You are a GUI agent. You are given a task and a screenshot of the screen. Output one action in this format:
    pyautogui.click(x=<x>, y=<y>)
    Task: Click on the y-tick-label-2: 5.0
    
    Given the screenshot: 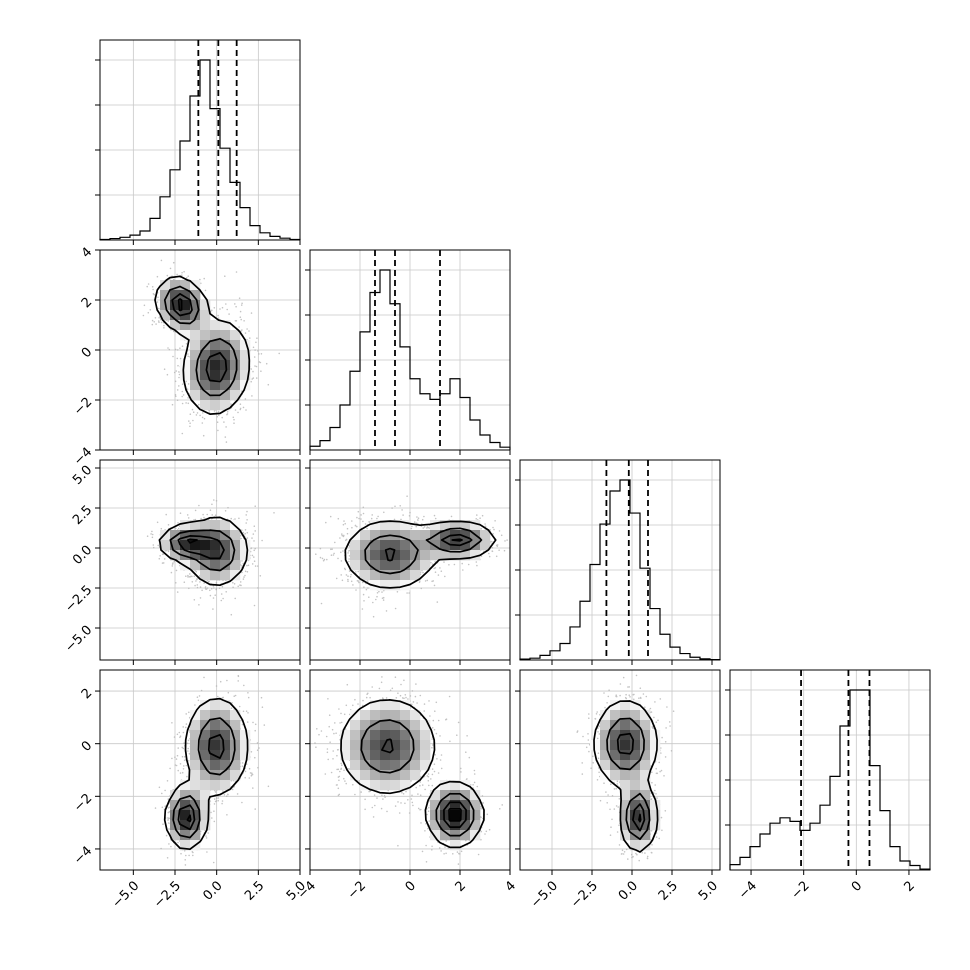 What is the action you would take?
    pyautogui.click(x=82, y=475)
    